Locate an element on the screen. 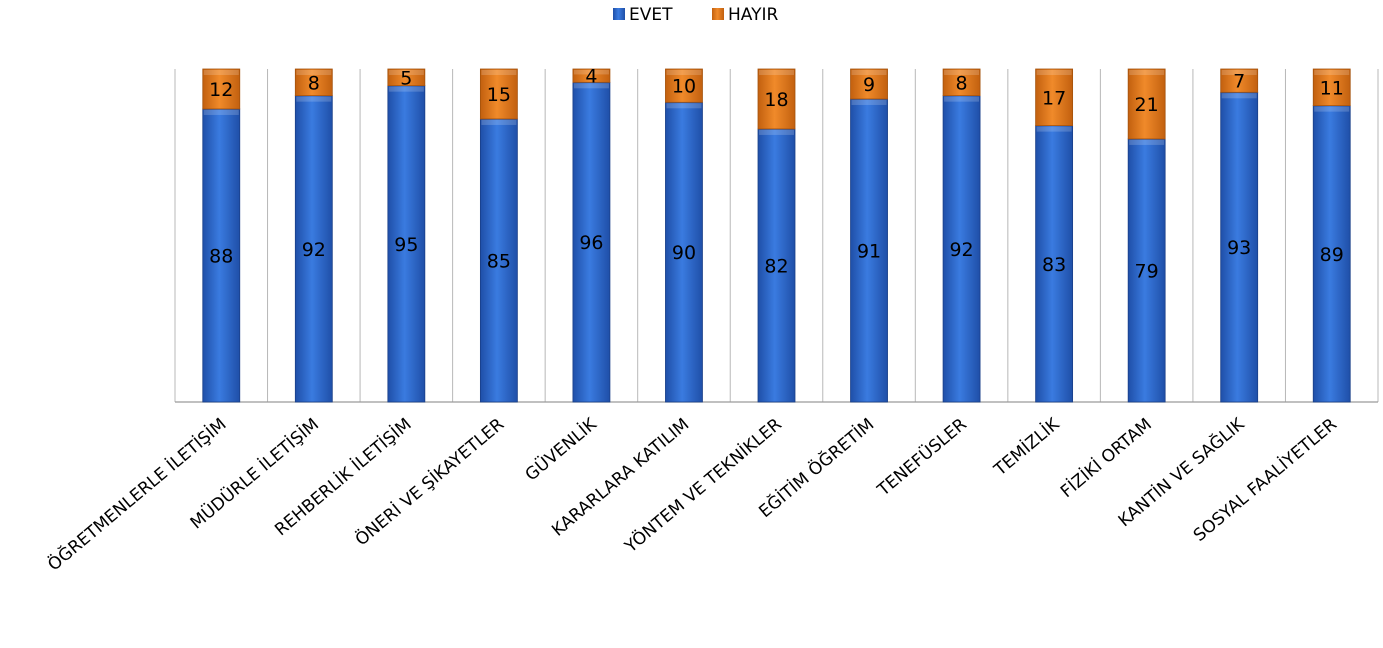 The height and width of the screenshot is (648, 1383). data-label-hayir: 10 is located at coordinates (684, 87).